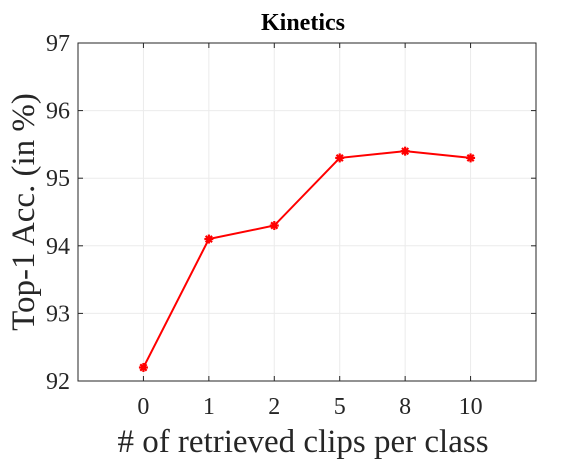  What do you see at coordinates (58, 44) in the screenshot?
I see `y-tick-label: 97` at bounding box center [58, 44].